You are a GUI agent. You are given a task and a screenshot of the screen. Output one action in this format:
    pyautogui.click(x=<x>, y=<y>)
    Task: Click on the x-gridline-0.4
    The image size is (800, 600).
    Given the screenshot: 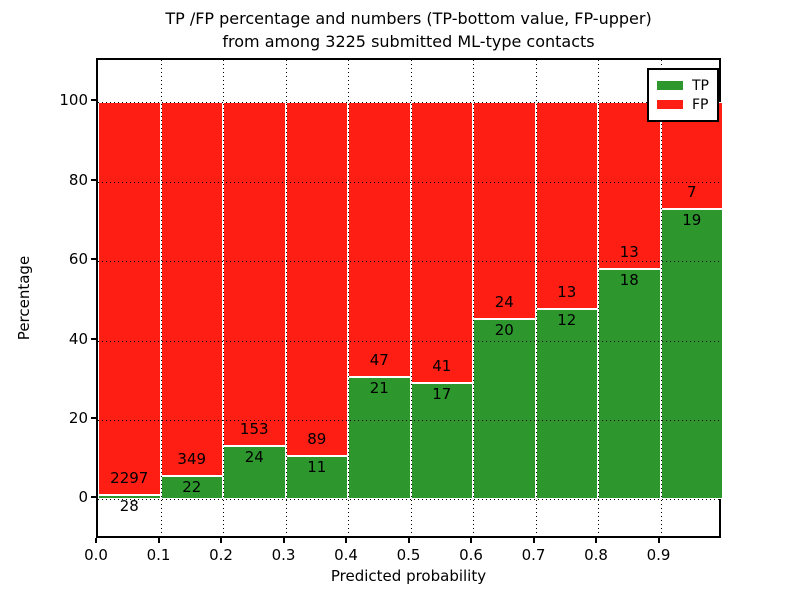 What is the action you would take?
    pyautogui.click(x=348, y=298)
    